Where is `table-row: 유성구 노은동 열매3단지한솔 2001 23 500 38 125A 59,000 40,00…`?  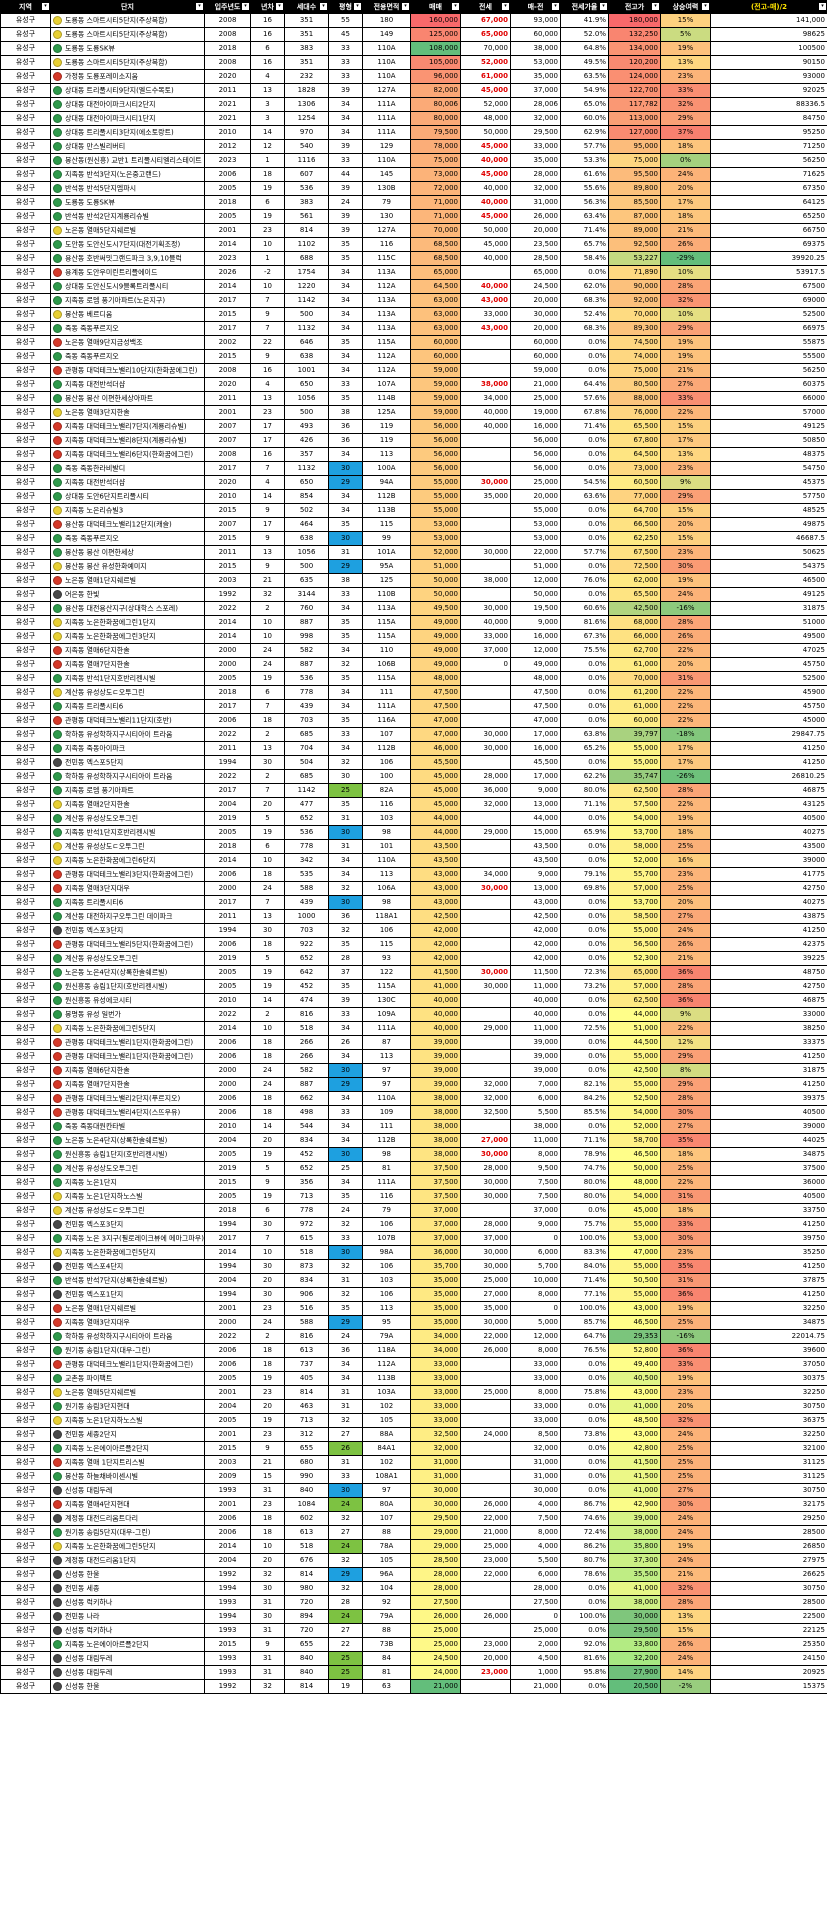
table-row: 유성구 노은동 열매3단지한솔 2001 23 500 38 125A 59,000 40,00… is located at coordinates (413, 412).